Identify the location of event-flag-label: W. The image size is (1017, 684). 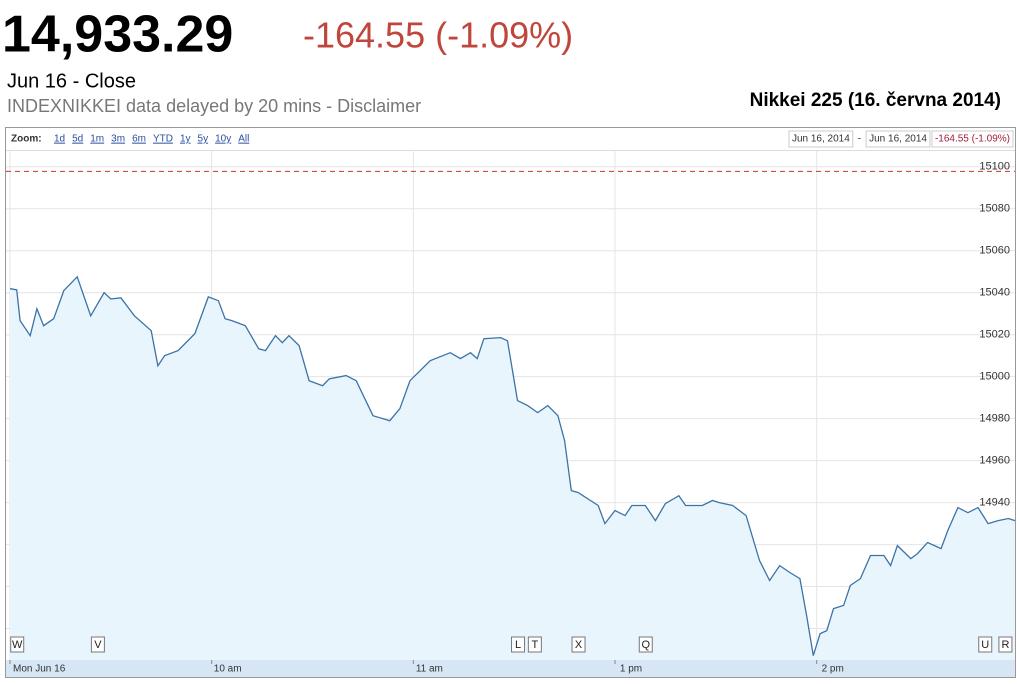
(17, 645).